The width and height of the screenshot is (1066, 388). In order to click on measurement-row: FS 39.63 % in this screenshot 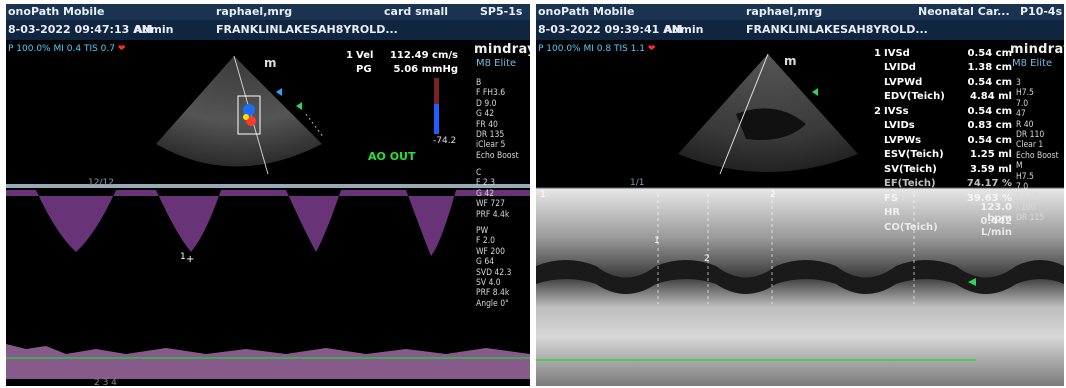, I will do `click(948, 198)`.